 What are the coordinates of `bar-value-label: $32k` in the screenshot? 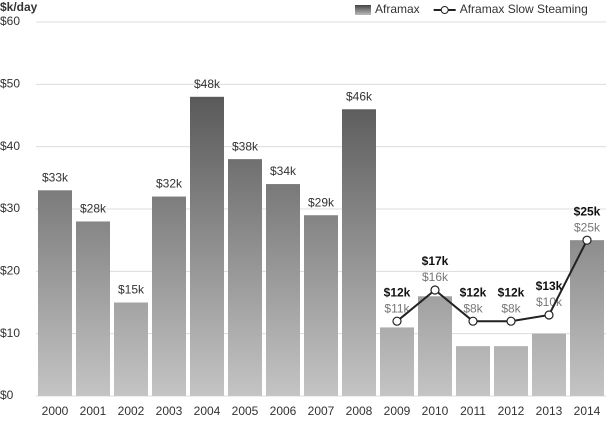 It's located at (169, 184).